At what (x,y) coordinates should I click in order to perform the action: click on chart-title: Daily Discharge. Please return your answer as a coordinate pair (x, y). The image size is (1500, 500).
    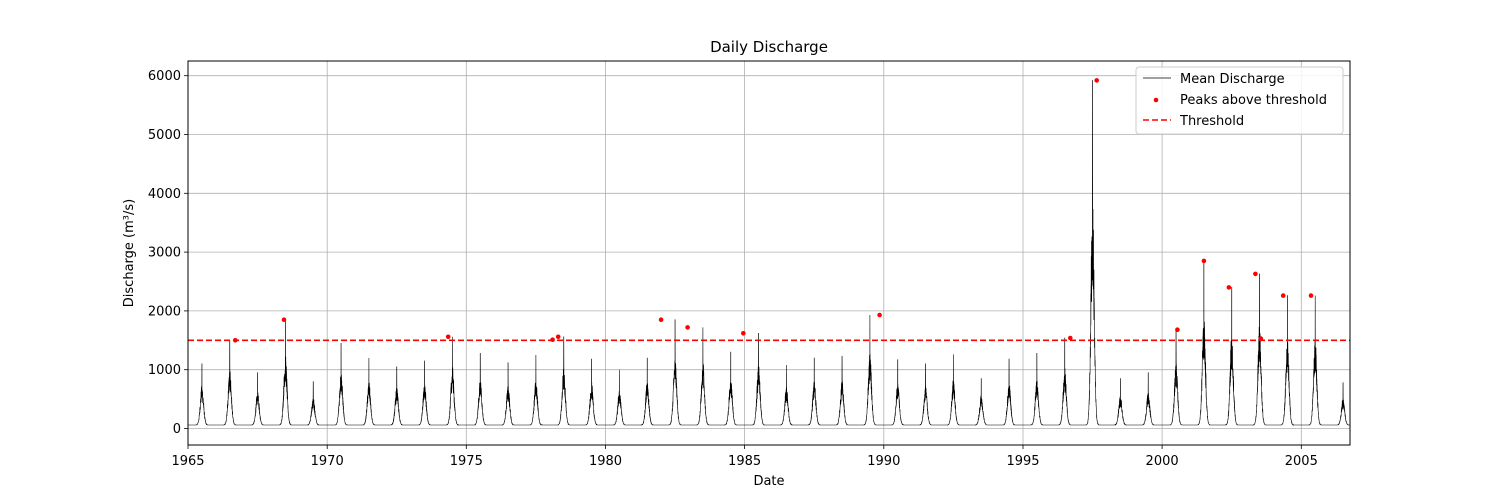
    Looking at the image, I should click on (769, 47).